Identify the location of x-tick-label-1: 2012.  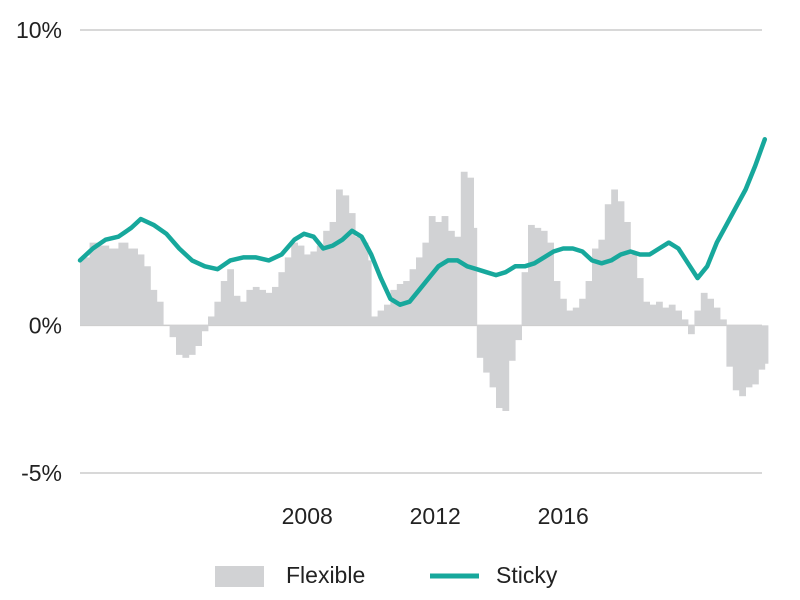
(435, 516).